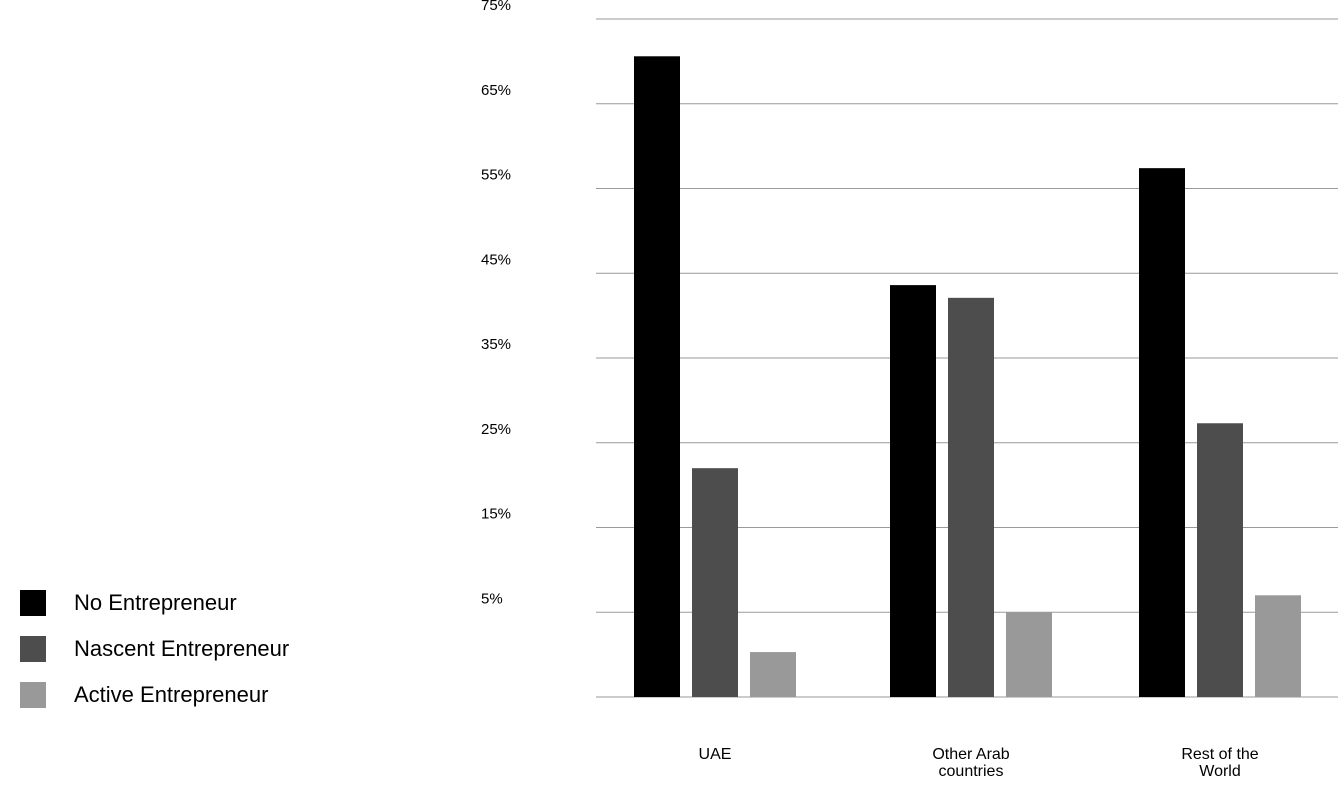 This screenshot has height=789, width=1338. Describe the element at coordinates (1220, 560) in the screenshot. I see `bar-nascent-entrepreneur-rest-of-the-world` at that location.